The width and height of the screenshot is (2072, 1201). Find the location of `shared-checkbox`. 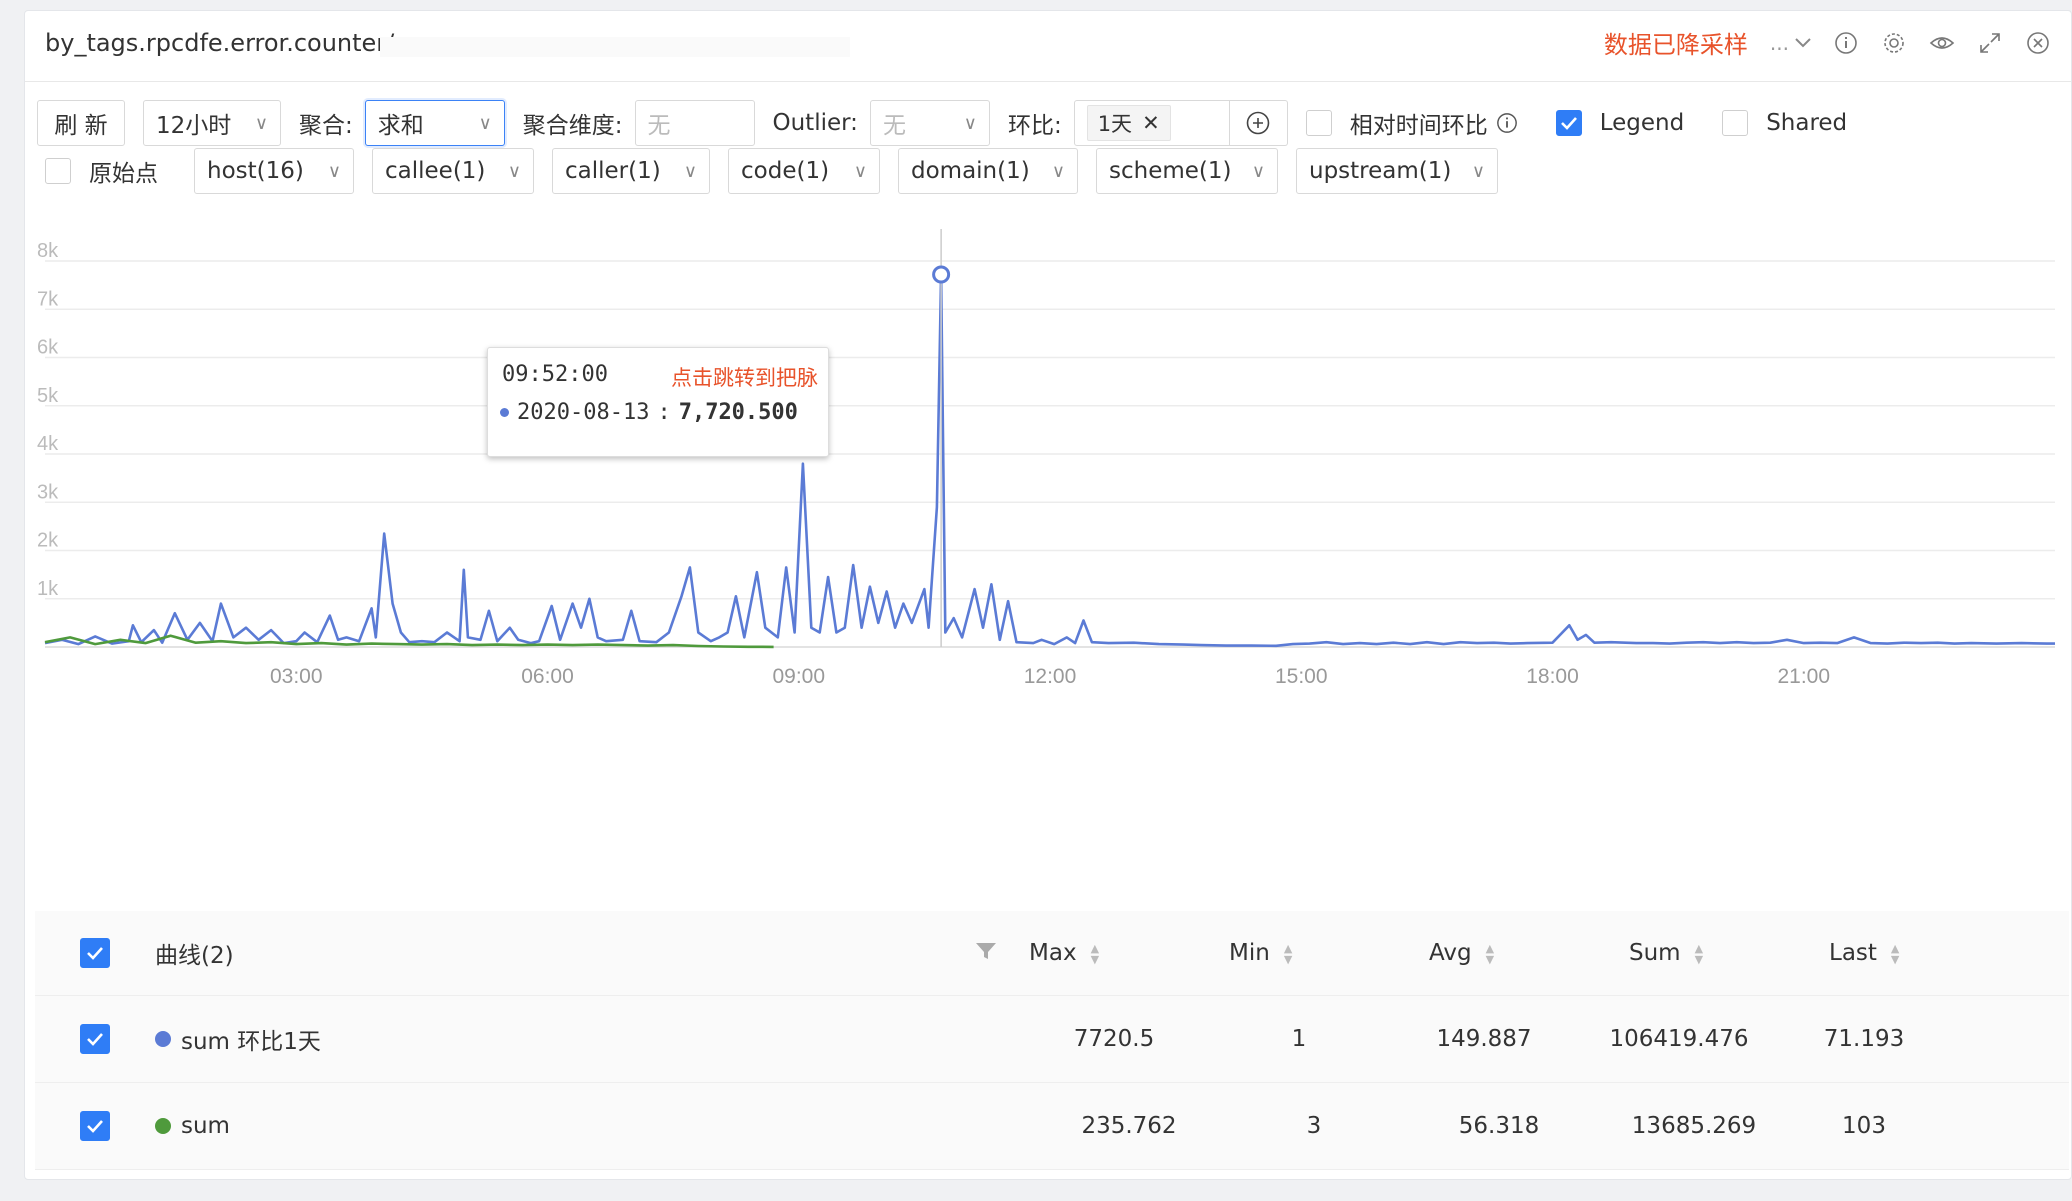

shared-checkbox is located at coordinates (1735, 123).